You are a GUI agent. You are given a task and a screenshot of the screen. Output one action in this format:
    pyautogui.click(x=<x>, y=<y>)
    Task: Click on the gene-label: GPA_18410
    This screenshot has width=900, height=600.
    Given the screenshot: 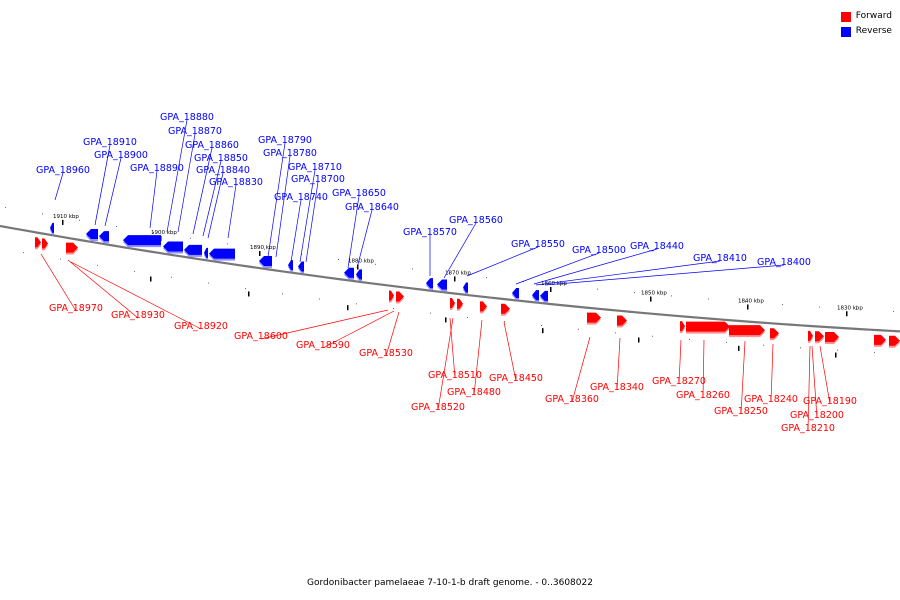 What is the action you would take?
    pyautogui.click(x=720, y=258)
    